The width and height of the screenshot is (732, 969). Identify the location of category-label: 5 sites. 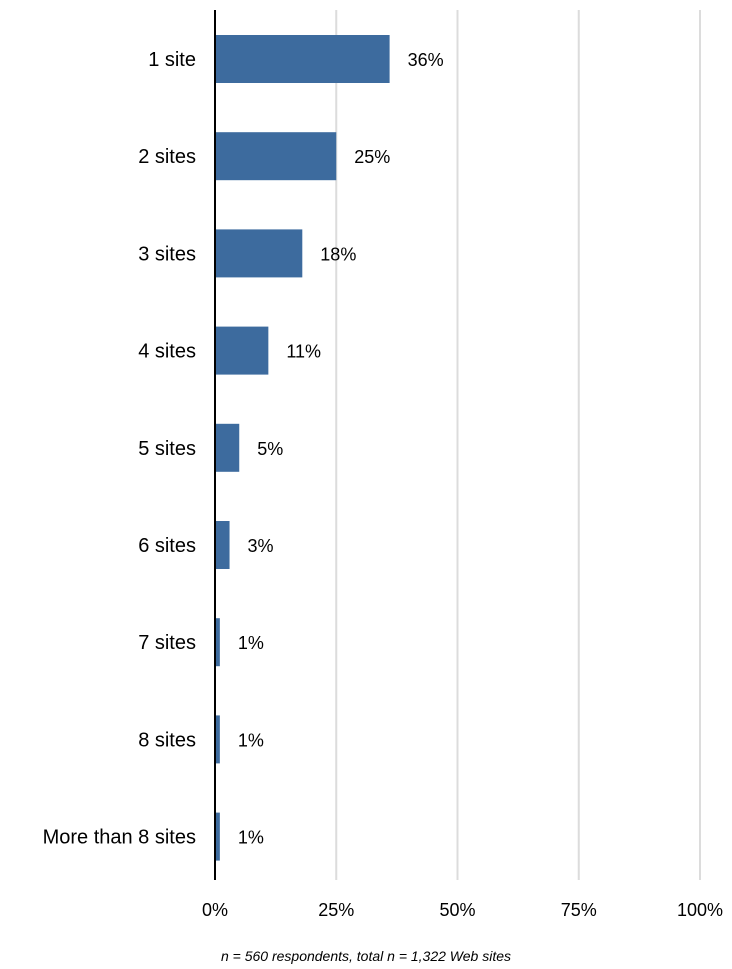
(167, 449).